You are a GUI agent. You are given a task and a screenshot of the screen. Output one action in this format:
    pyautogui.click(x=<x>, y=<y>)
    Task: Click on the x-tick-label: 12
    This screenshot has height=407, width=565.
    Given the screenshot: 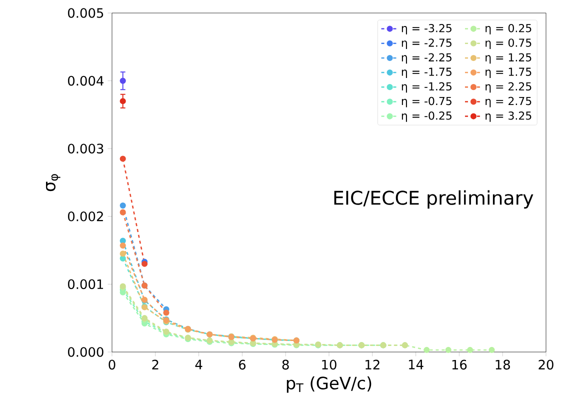 What is the action you would take?
    pyautogui.click(x=373, y=365)
    